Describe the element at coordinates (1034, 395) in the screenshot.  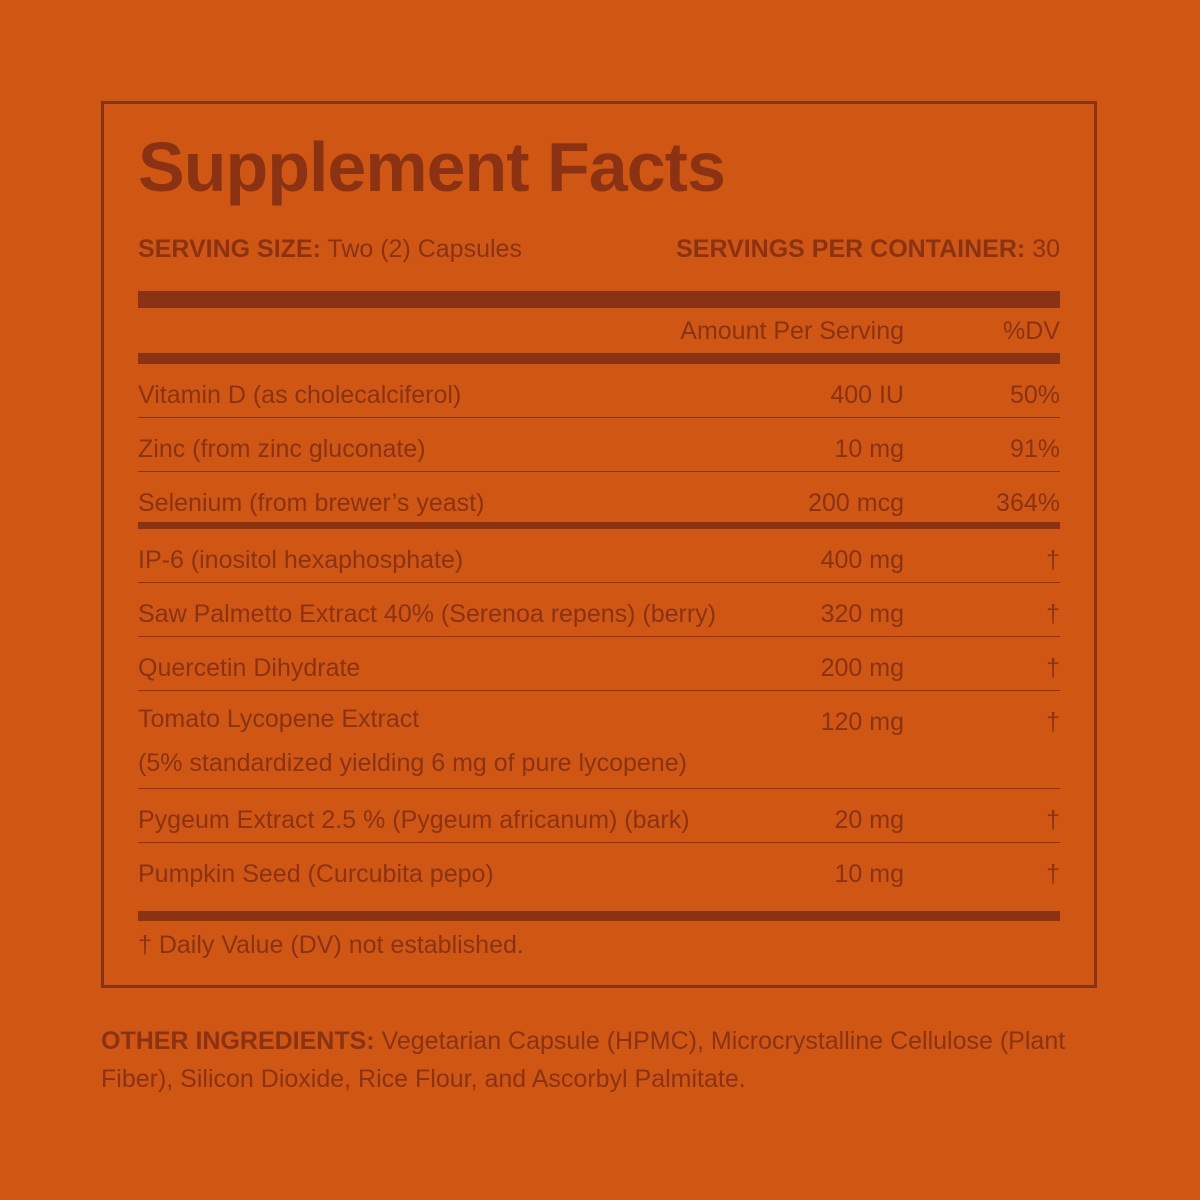
I see `nutrient-dv: 50%` at that location.